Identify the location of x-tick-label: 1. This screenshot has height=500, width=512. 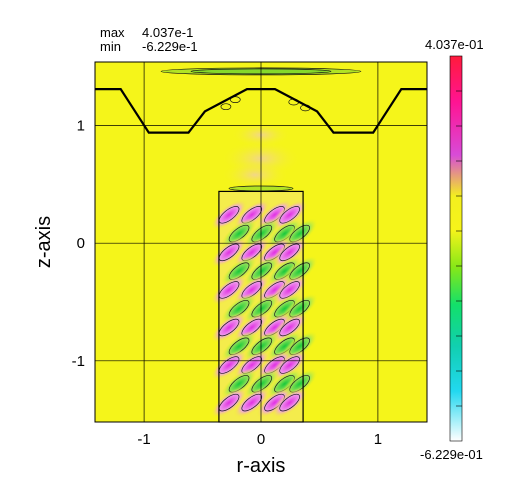
(378, 439).